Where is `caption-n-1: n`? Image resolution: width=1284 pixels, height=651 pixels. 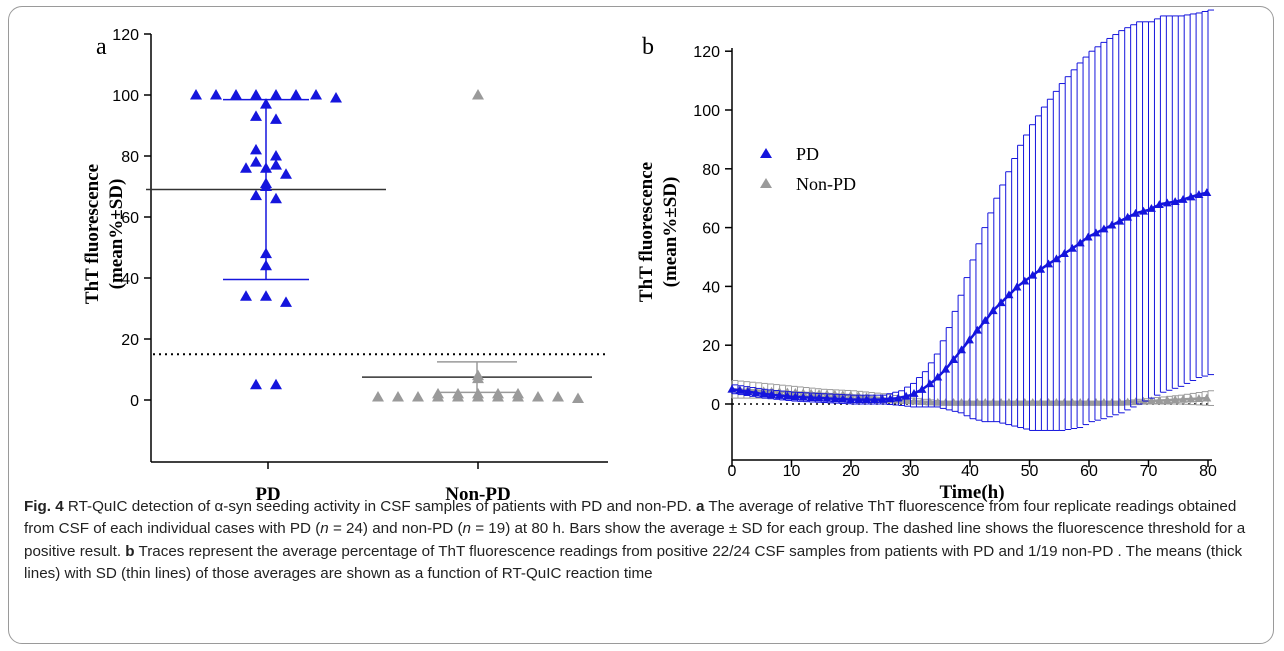
caption-n-1: n is located at coordinates (324, 529).